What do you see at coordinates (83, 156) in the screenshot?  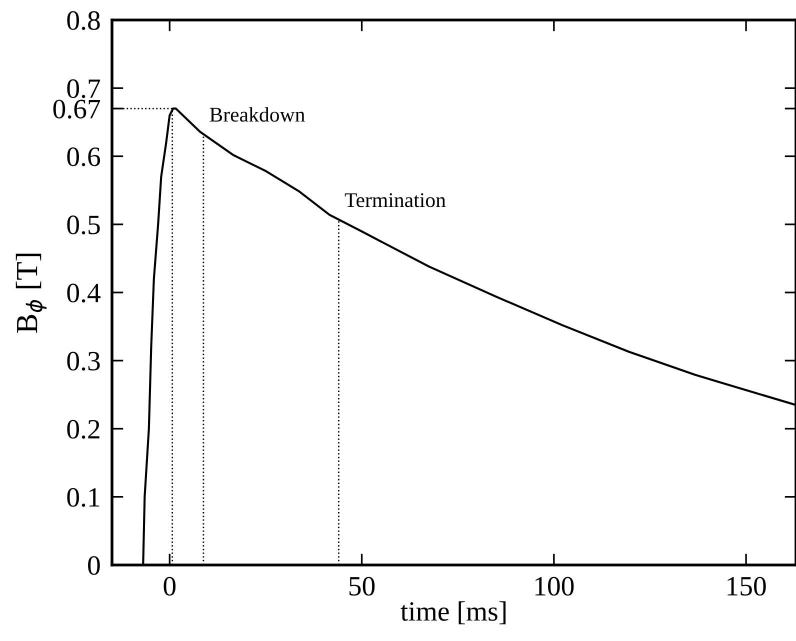 I see `y-tick-label: 0.6` at bounding box center [83, 156].